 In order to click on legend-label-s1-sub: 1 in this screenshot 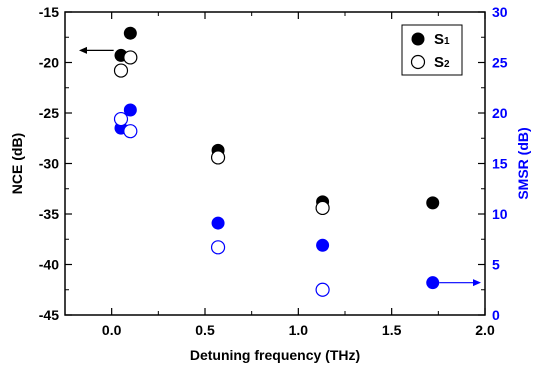, I will do `click(447, 41)`.